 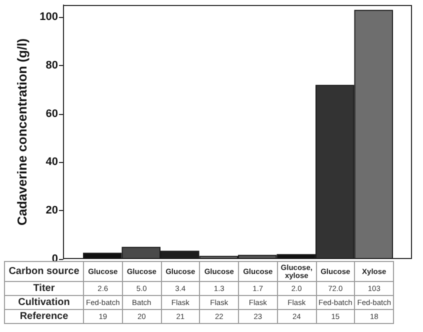 What do you see at coordinates (22, 132) in the screenshot?
I see `y-axis-title: Cadaverine concentration (g/l)` at bounding box center [22, 132].